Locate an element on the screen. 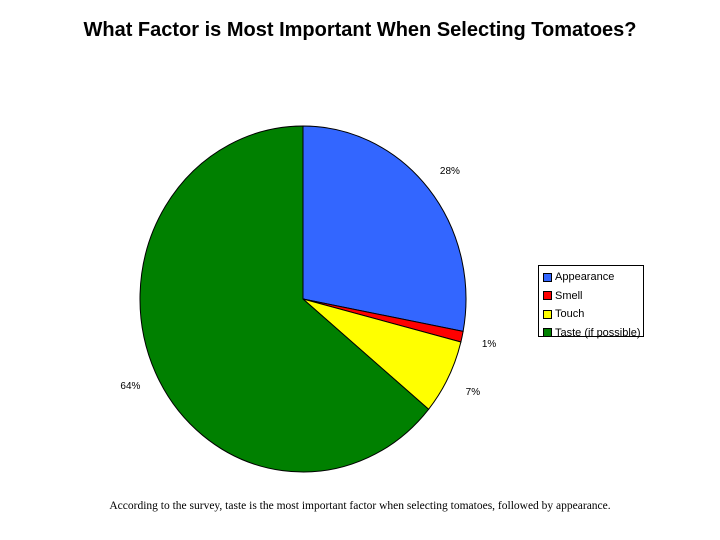 This screenshot has height=540, width=720. legend: Appearance Smell Touch Taste (if possible) is located at coordinates (591, 302).